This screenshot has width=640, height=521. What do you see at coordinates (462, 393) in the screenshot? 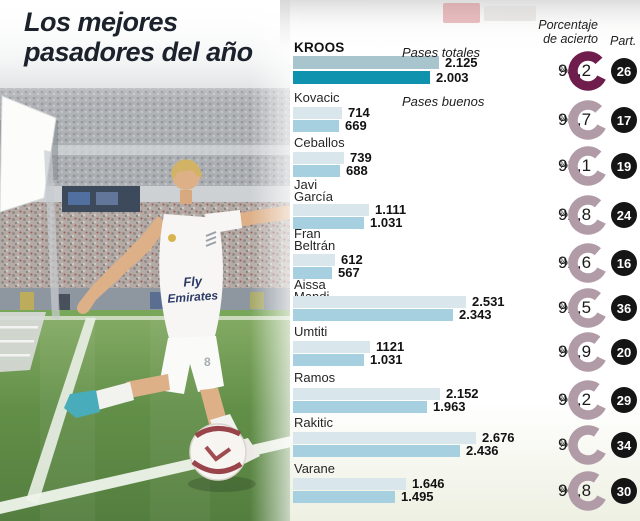
I see `bar-value-pases-totales: 2.152` at bounding box center [462, 393].